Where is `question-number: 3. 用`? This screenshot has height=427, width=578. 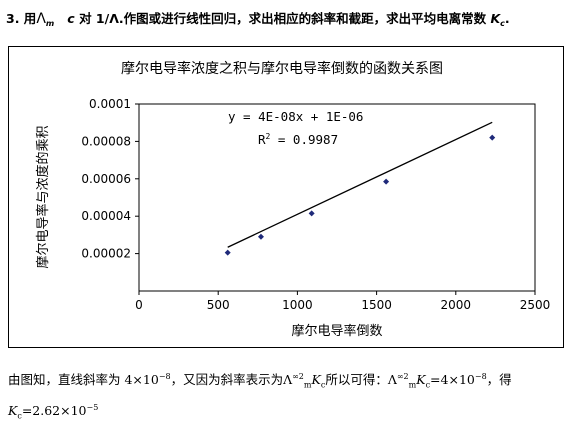
question-number: 3. 用 is located at coordinates (21, 18).